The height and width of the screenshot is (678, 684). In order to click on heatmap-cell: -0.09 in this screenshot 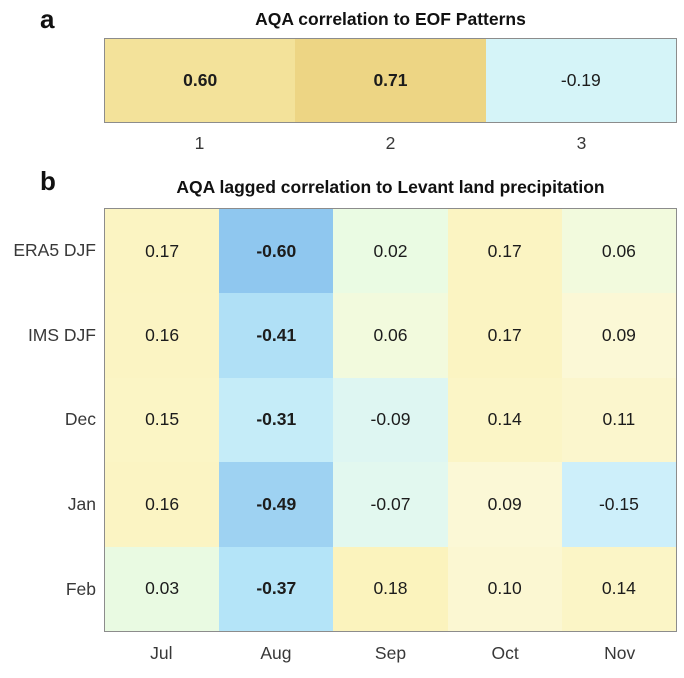, I will do `click(390, 420)`.